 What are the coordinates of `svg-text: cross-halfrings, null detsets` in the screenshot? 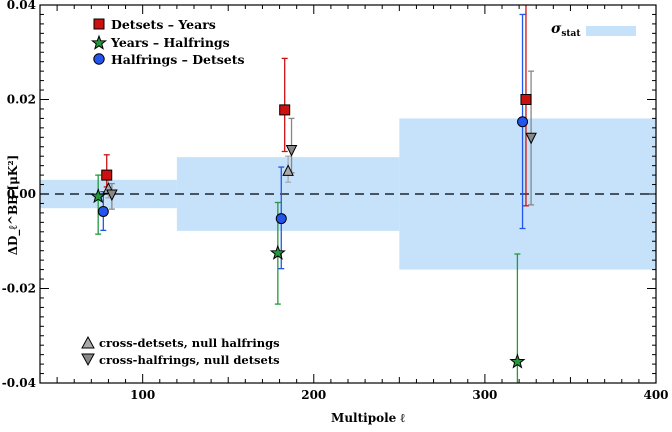 It's located at (189, 360).